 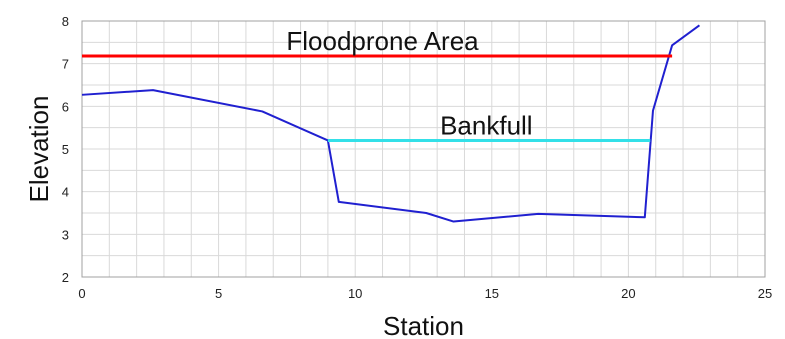 I want to click on x-tick-label: 10, so click(x=355, y=293).